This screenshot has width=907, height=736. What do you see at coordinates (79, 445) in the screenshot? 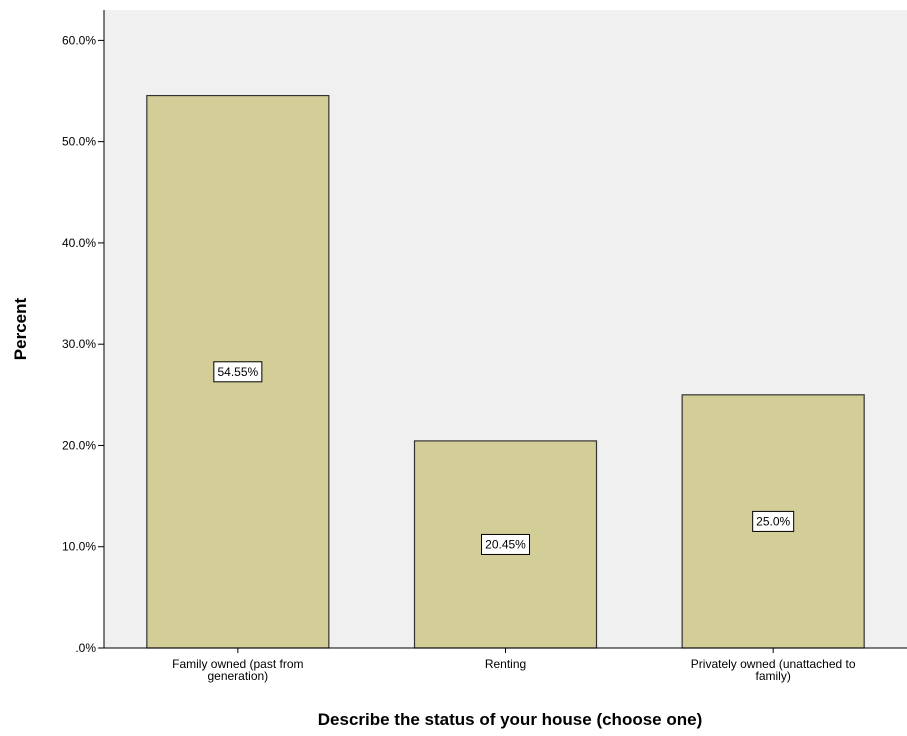
I see `y-tick-label: 20.0%` at bounding box center [79, 445].